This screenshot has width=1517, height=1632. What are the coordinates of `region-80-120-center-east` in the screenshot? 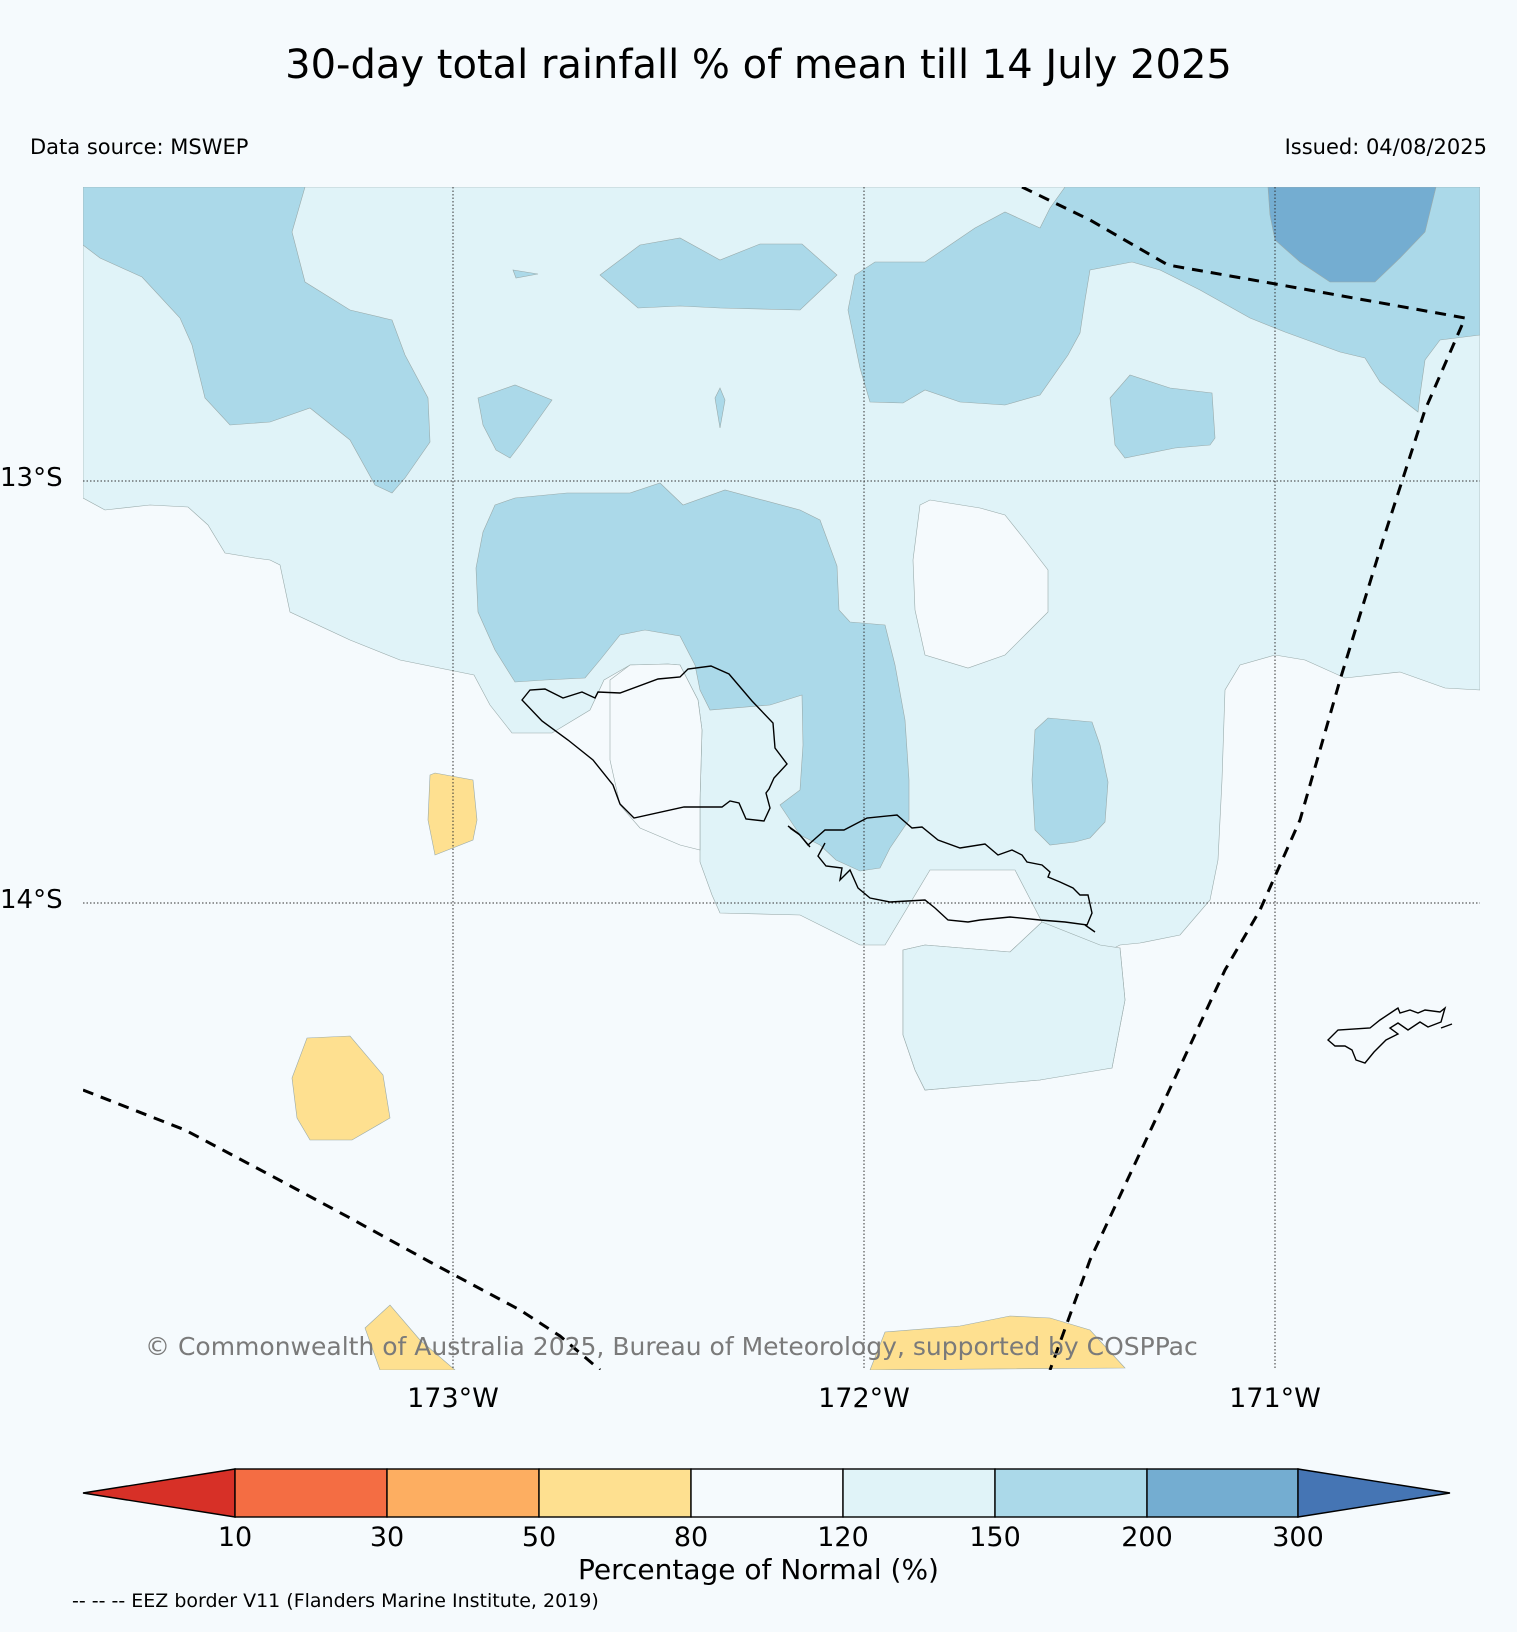 It's located at (980, 584).